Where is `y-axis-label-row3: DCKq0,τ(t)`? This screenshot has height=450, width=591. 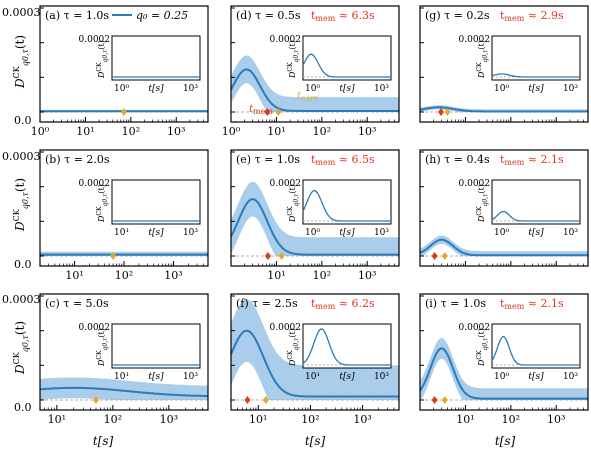 y-axis-label-row3: DCKq0,τ(t) is located at coordinates (21, 348).